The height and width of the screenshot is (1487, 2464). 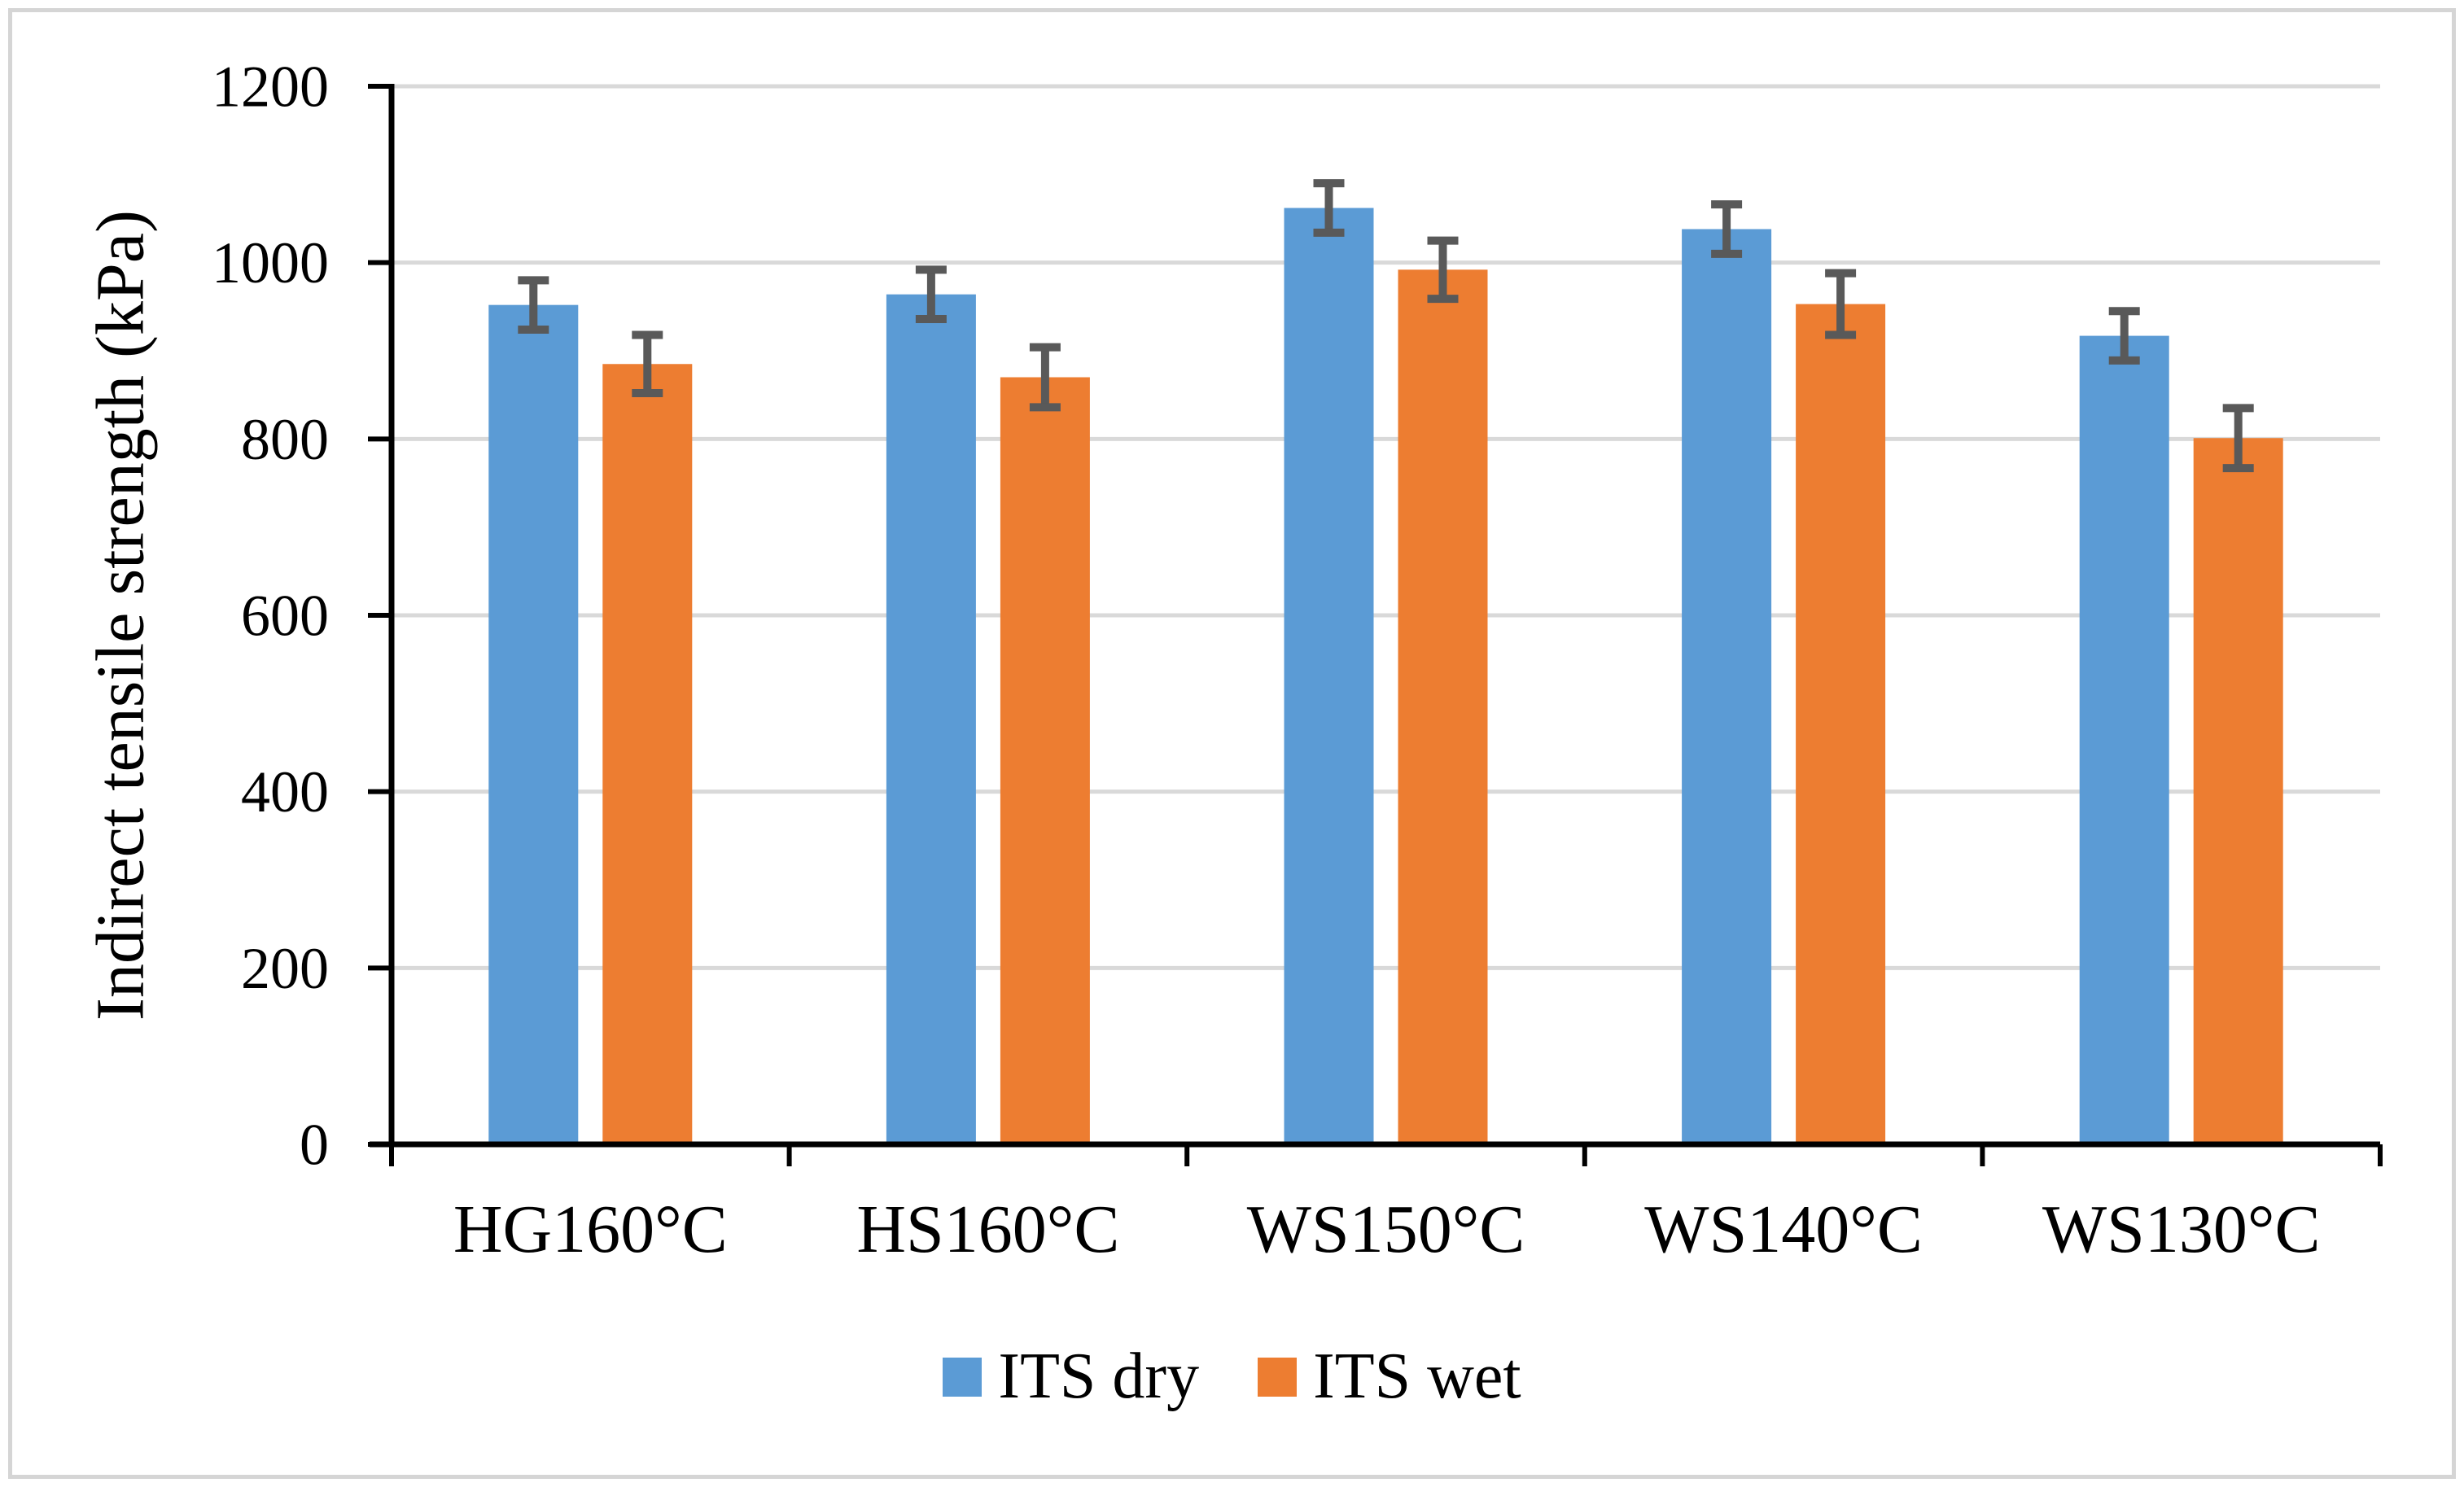 What do you see at coordinates (1417, 1376) in the screenshot?
I see `legend-label-ITS-wet: ITS wet` at bounding box center [1417, 1376].